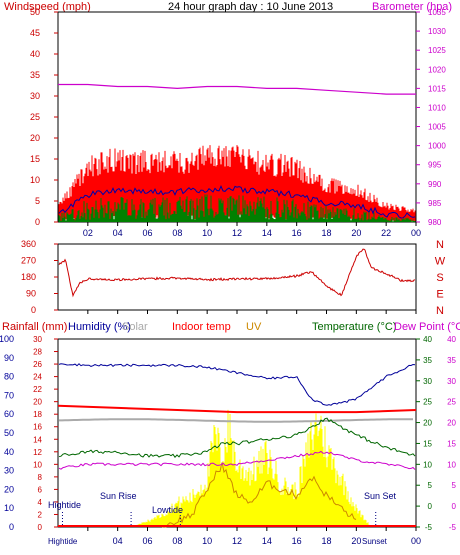  What do you see at coordinates (37, 339) in the screenshot?
I see `rain-tick-label: 30` at bounding box center [37, 339].